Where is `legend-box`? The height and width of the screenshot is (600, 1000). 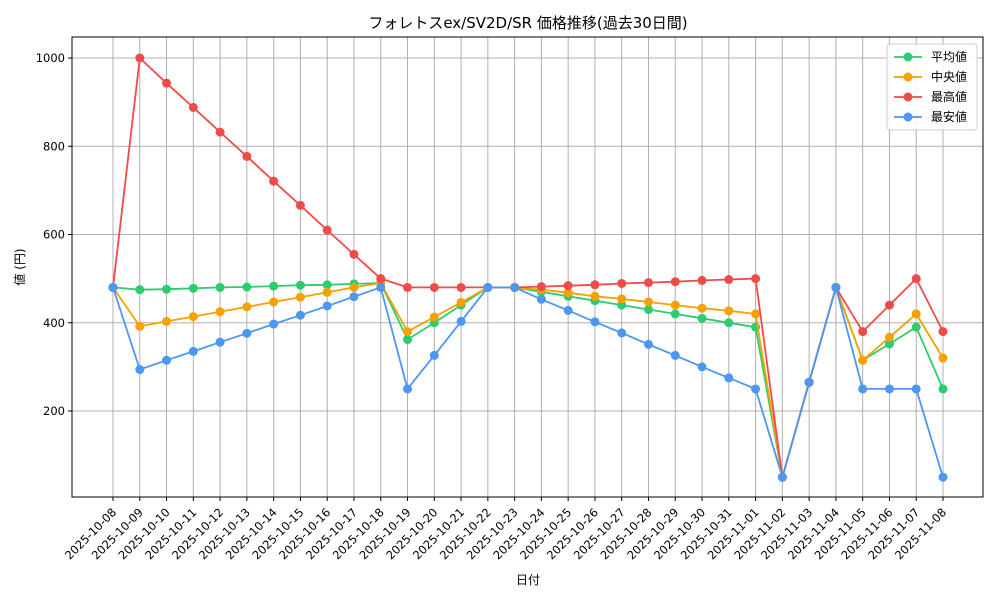 legend-box is located at coordinates (932, 87).